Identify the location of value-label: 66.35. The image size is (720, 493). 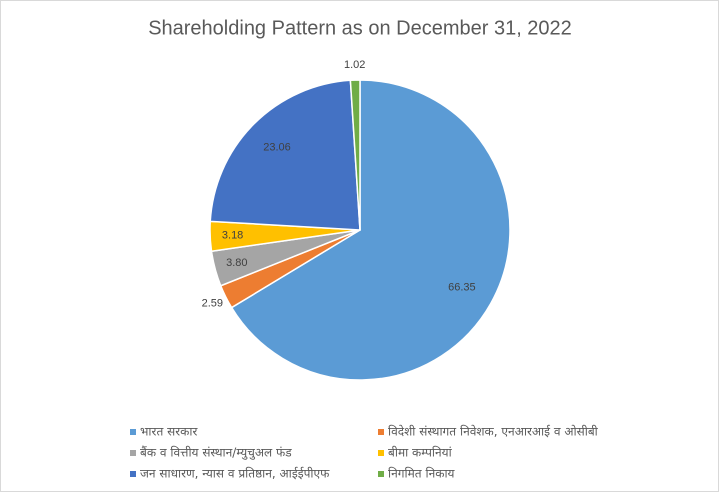
(462, 287).